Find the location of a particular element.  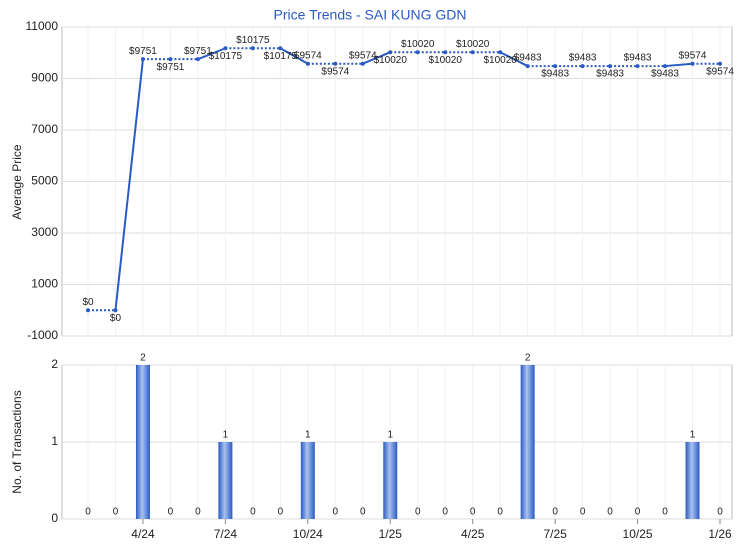

y-axis-label: No. of Transactions is located at coordinates (17, 441).